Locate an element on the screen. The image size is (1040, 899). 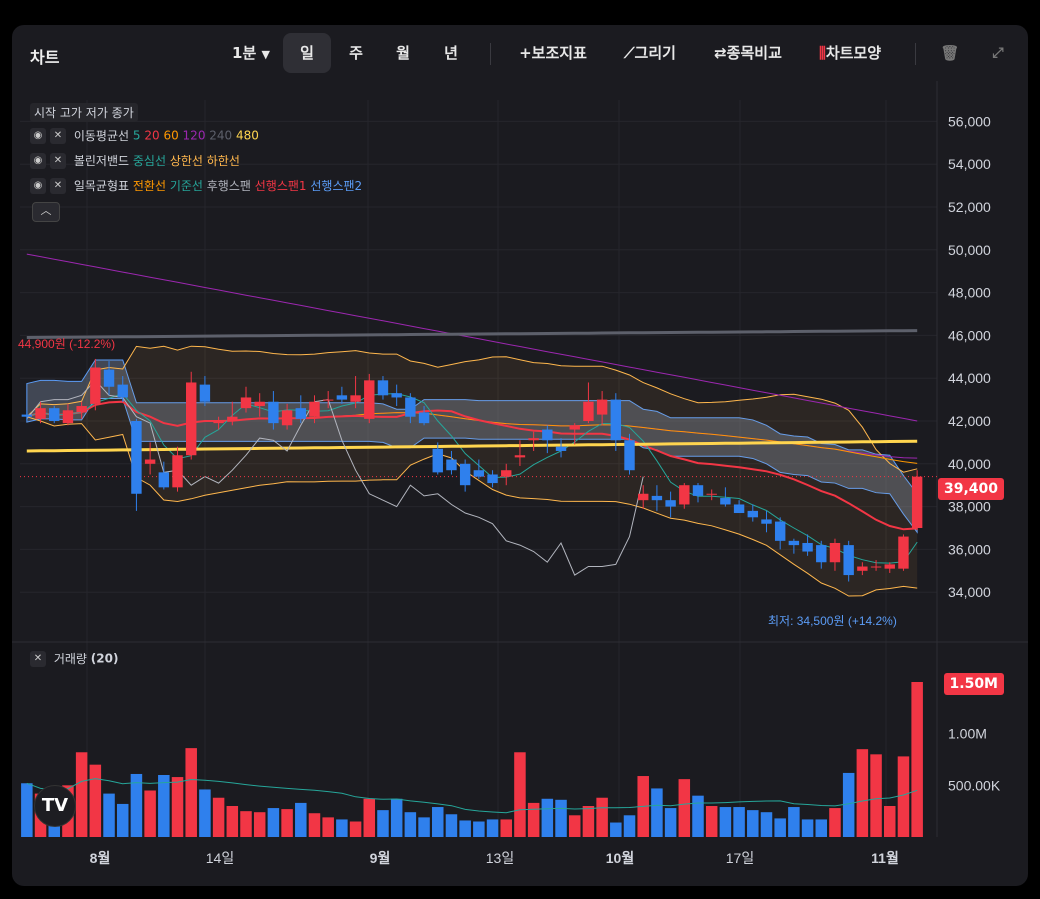
ichimoku-legend-label: 일목균형표 is located at coordinates (101, 186).